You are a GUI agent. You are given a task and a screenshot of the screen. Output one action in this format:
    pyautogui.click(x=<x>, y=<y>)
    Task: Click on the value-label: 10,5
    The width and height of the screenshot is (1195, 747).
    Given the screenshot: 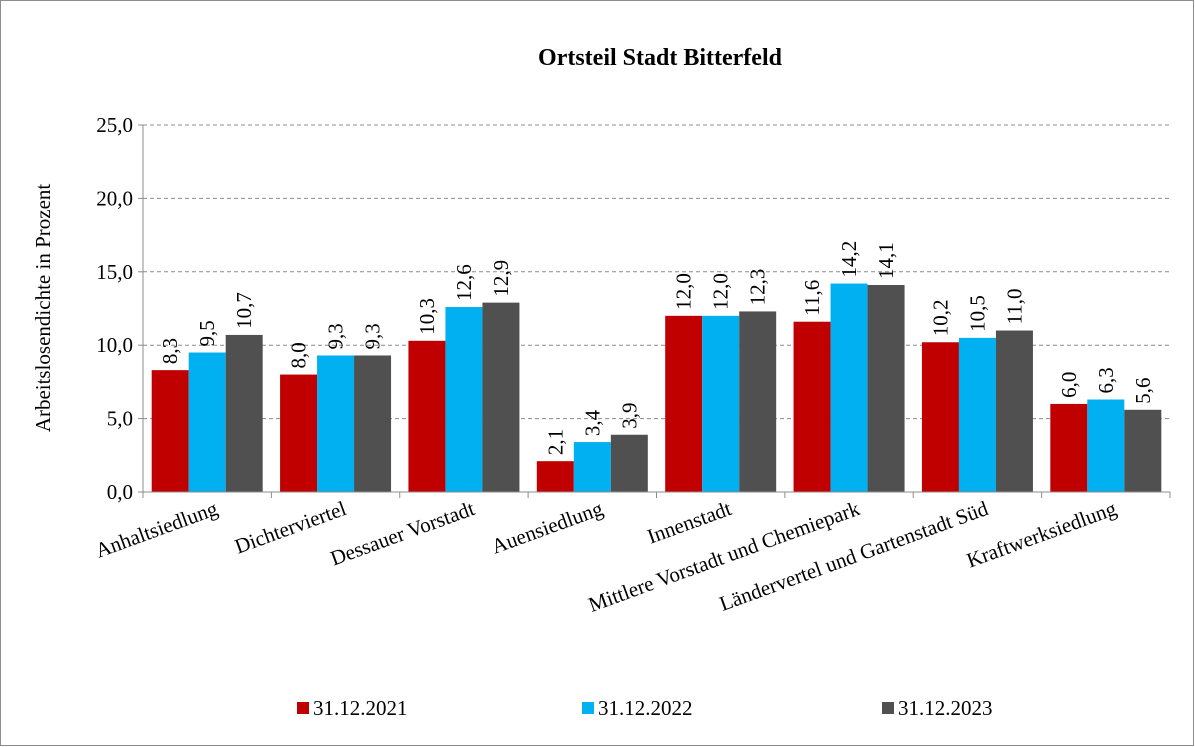 What is the action you would take?
    pyautogui.click(x=977, y=313)
    